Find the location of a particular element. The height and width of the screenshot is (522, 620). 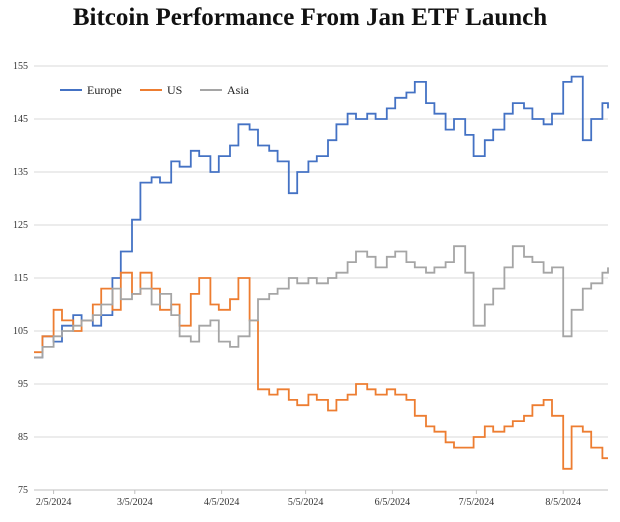

legend-label-us: US is located at coordinates (174, 90).